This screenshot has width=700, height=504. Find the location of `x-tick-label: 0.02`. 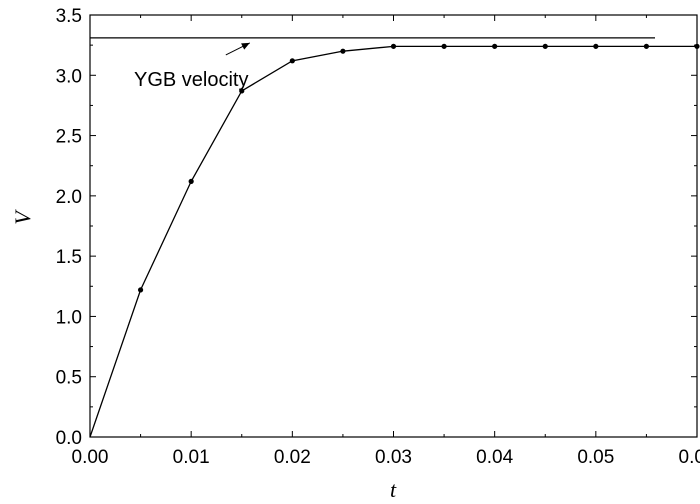

x-tick-label: 0.02 is located at coordinates (292, 457).